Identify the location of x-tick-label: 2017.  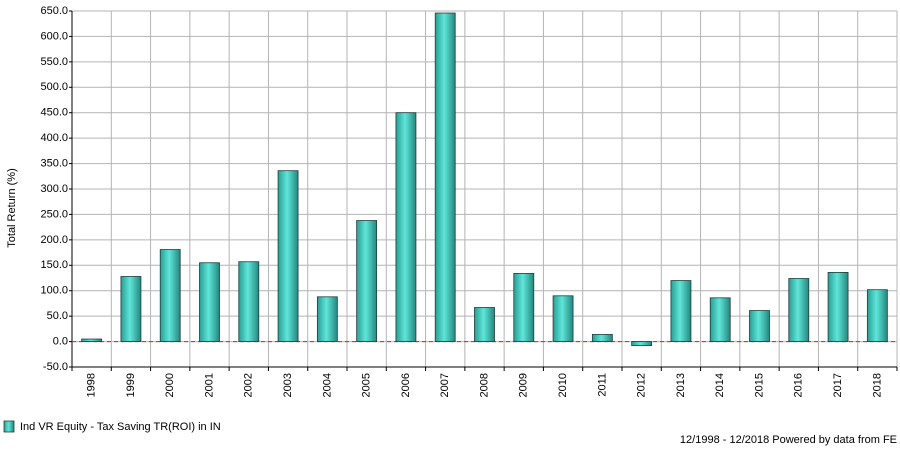
(838, 385).